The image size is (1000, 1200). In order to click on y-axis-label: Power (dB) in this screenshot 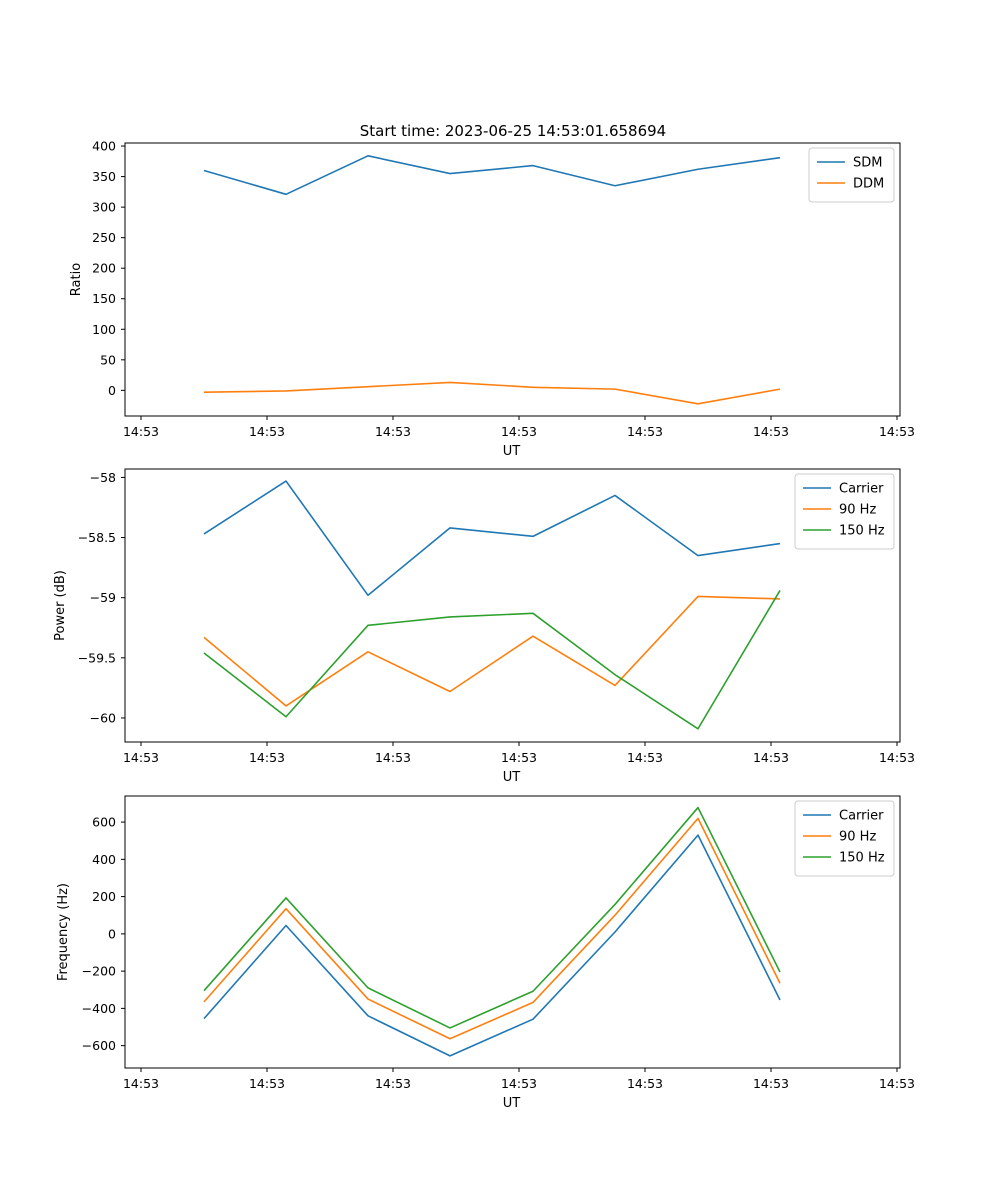, I will do `click(60, 605)`.